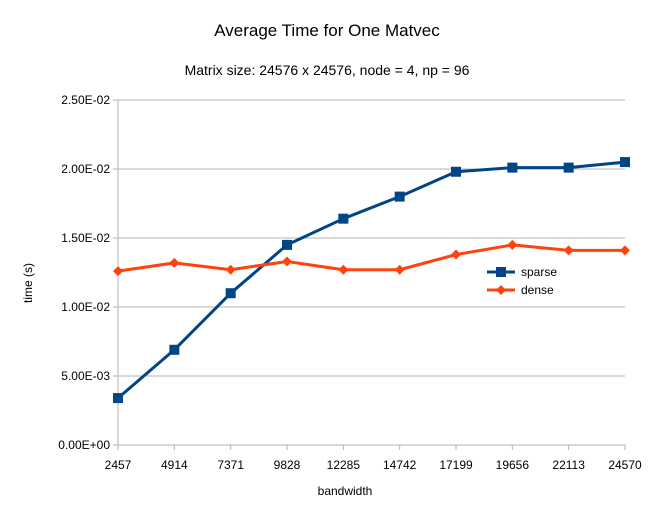 The width and height of the screenshot is (655, 517). I want to click on x-axis-title: bandwidth, so click(345, 491).